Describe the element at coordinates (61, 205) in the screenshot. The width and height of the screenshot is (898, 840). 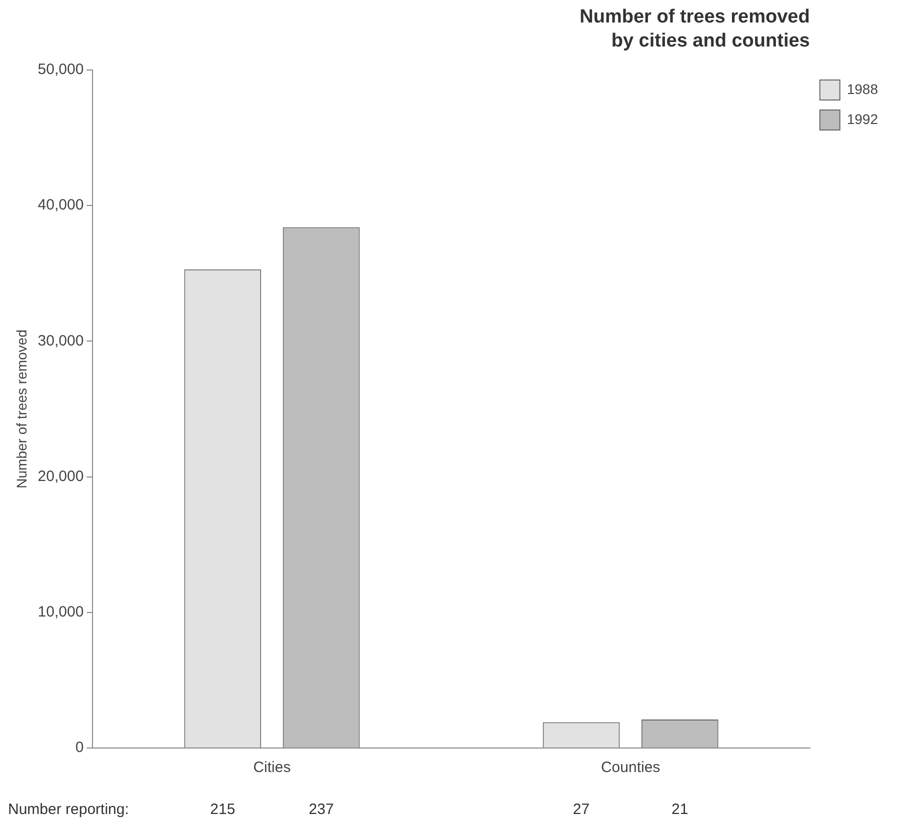
I see `y-tick-label: 40,000` at that location.